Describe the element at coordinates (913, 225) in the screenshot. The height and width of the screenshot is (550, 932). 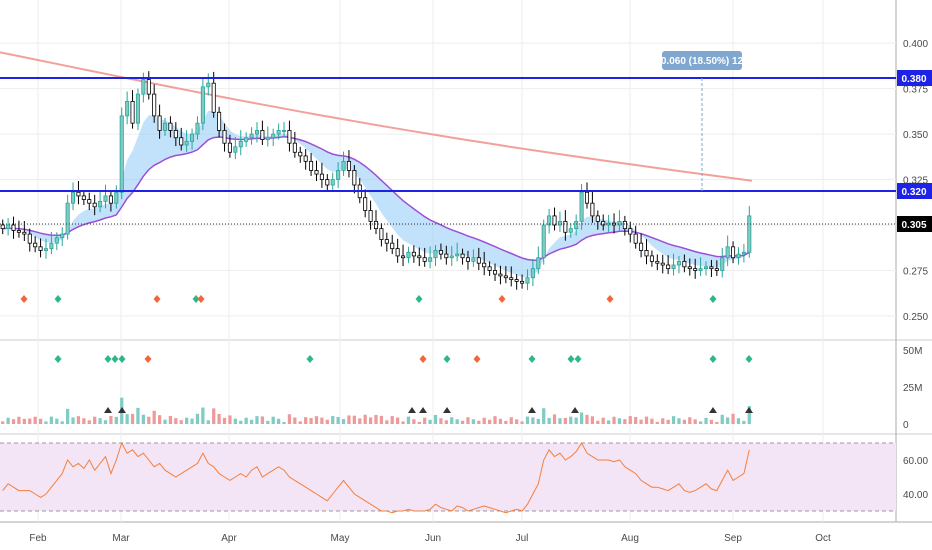
I see `last-price-tag-label: 0.305` at that location.